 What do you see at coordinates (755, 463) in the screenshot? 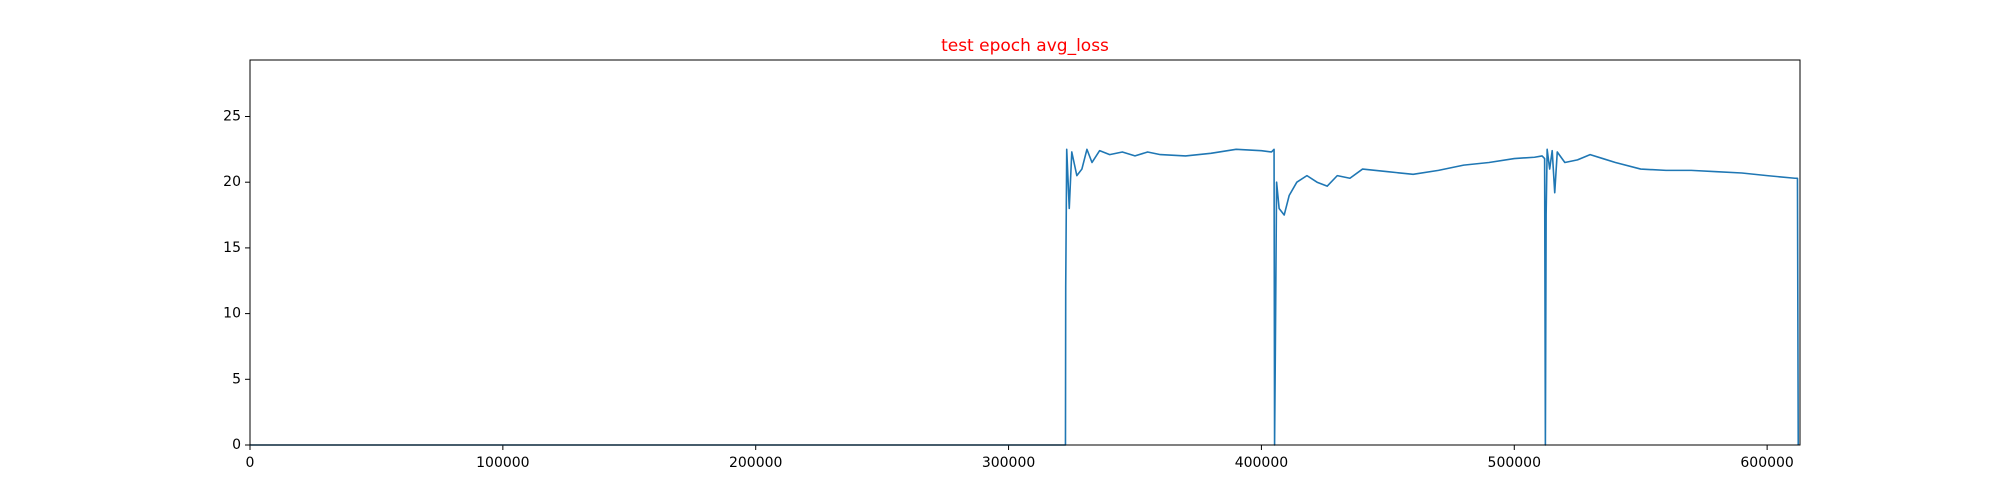
I see `x-tick-label: 200000` at bounding box center [755, 463].